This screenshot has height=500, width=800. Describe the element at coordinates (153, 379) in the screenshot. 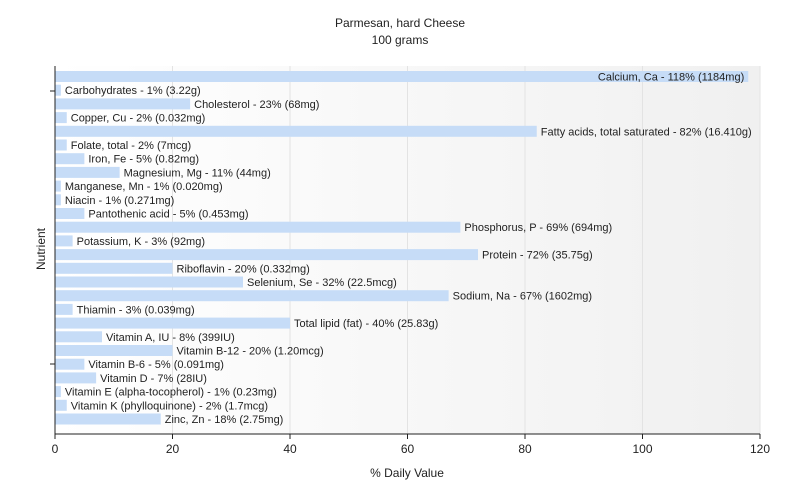

I see `bar-value-label: Vitamin D - 7% (28IU)` at that location.